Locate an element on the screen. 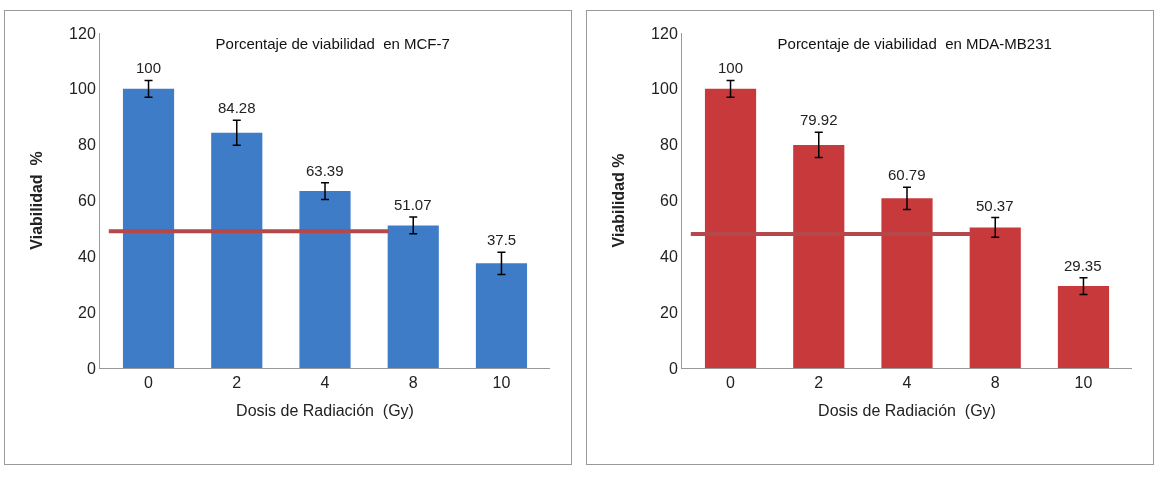  chart-title: Porcentaje de viabilidad en MCF-7 is located at coordinates (332, 43).